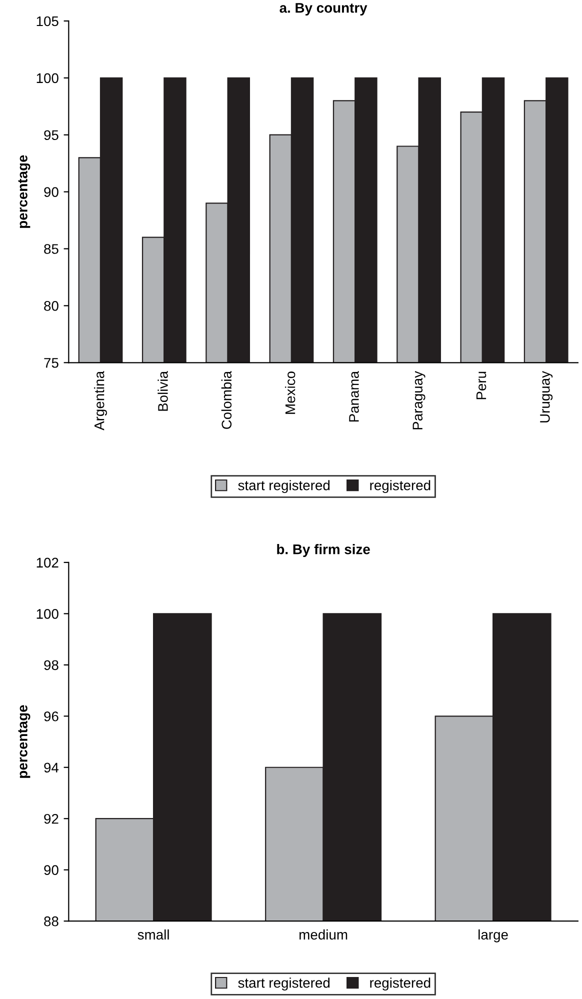  What do you see at coordinates (481, 386) in the screenshot?
I see `x-tick-label: Peru` at bounding box center [481, 386].